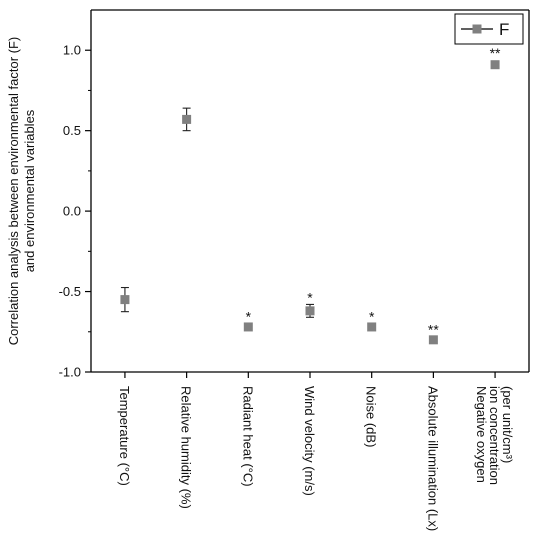 The width and height of the screenshot is (549, 550). What do you see at coordinates (29, 190) in the screenshot?
I see `y-axis-title-line: and environmental variables` at bounding box center [29, 190].